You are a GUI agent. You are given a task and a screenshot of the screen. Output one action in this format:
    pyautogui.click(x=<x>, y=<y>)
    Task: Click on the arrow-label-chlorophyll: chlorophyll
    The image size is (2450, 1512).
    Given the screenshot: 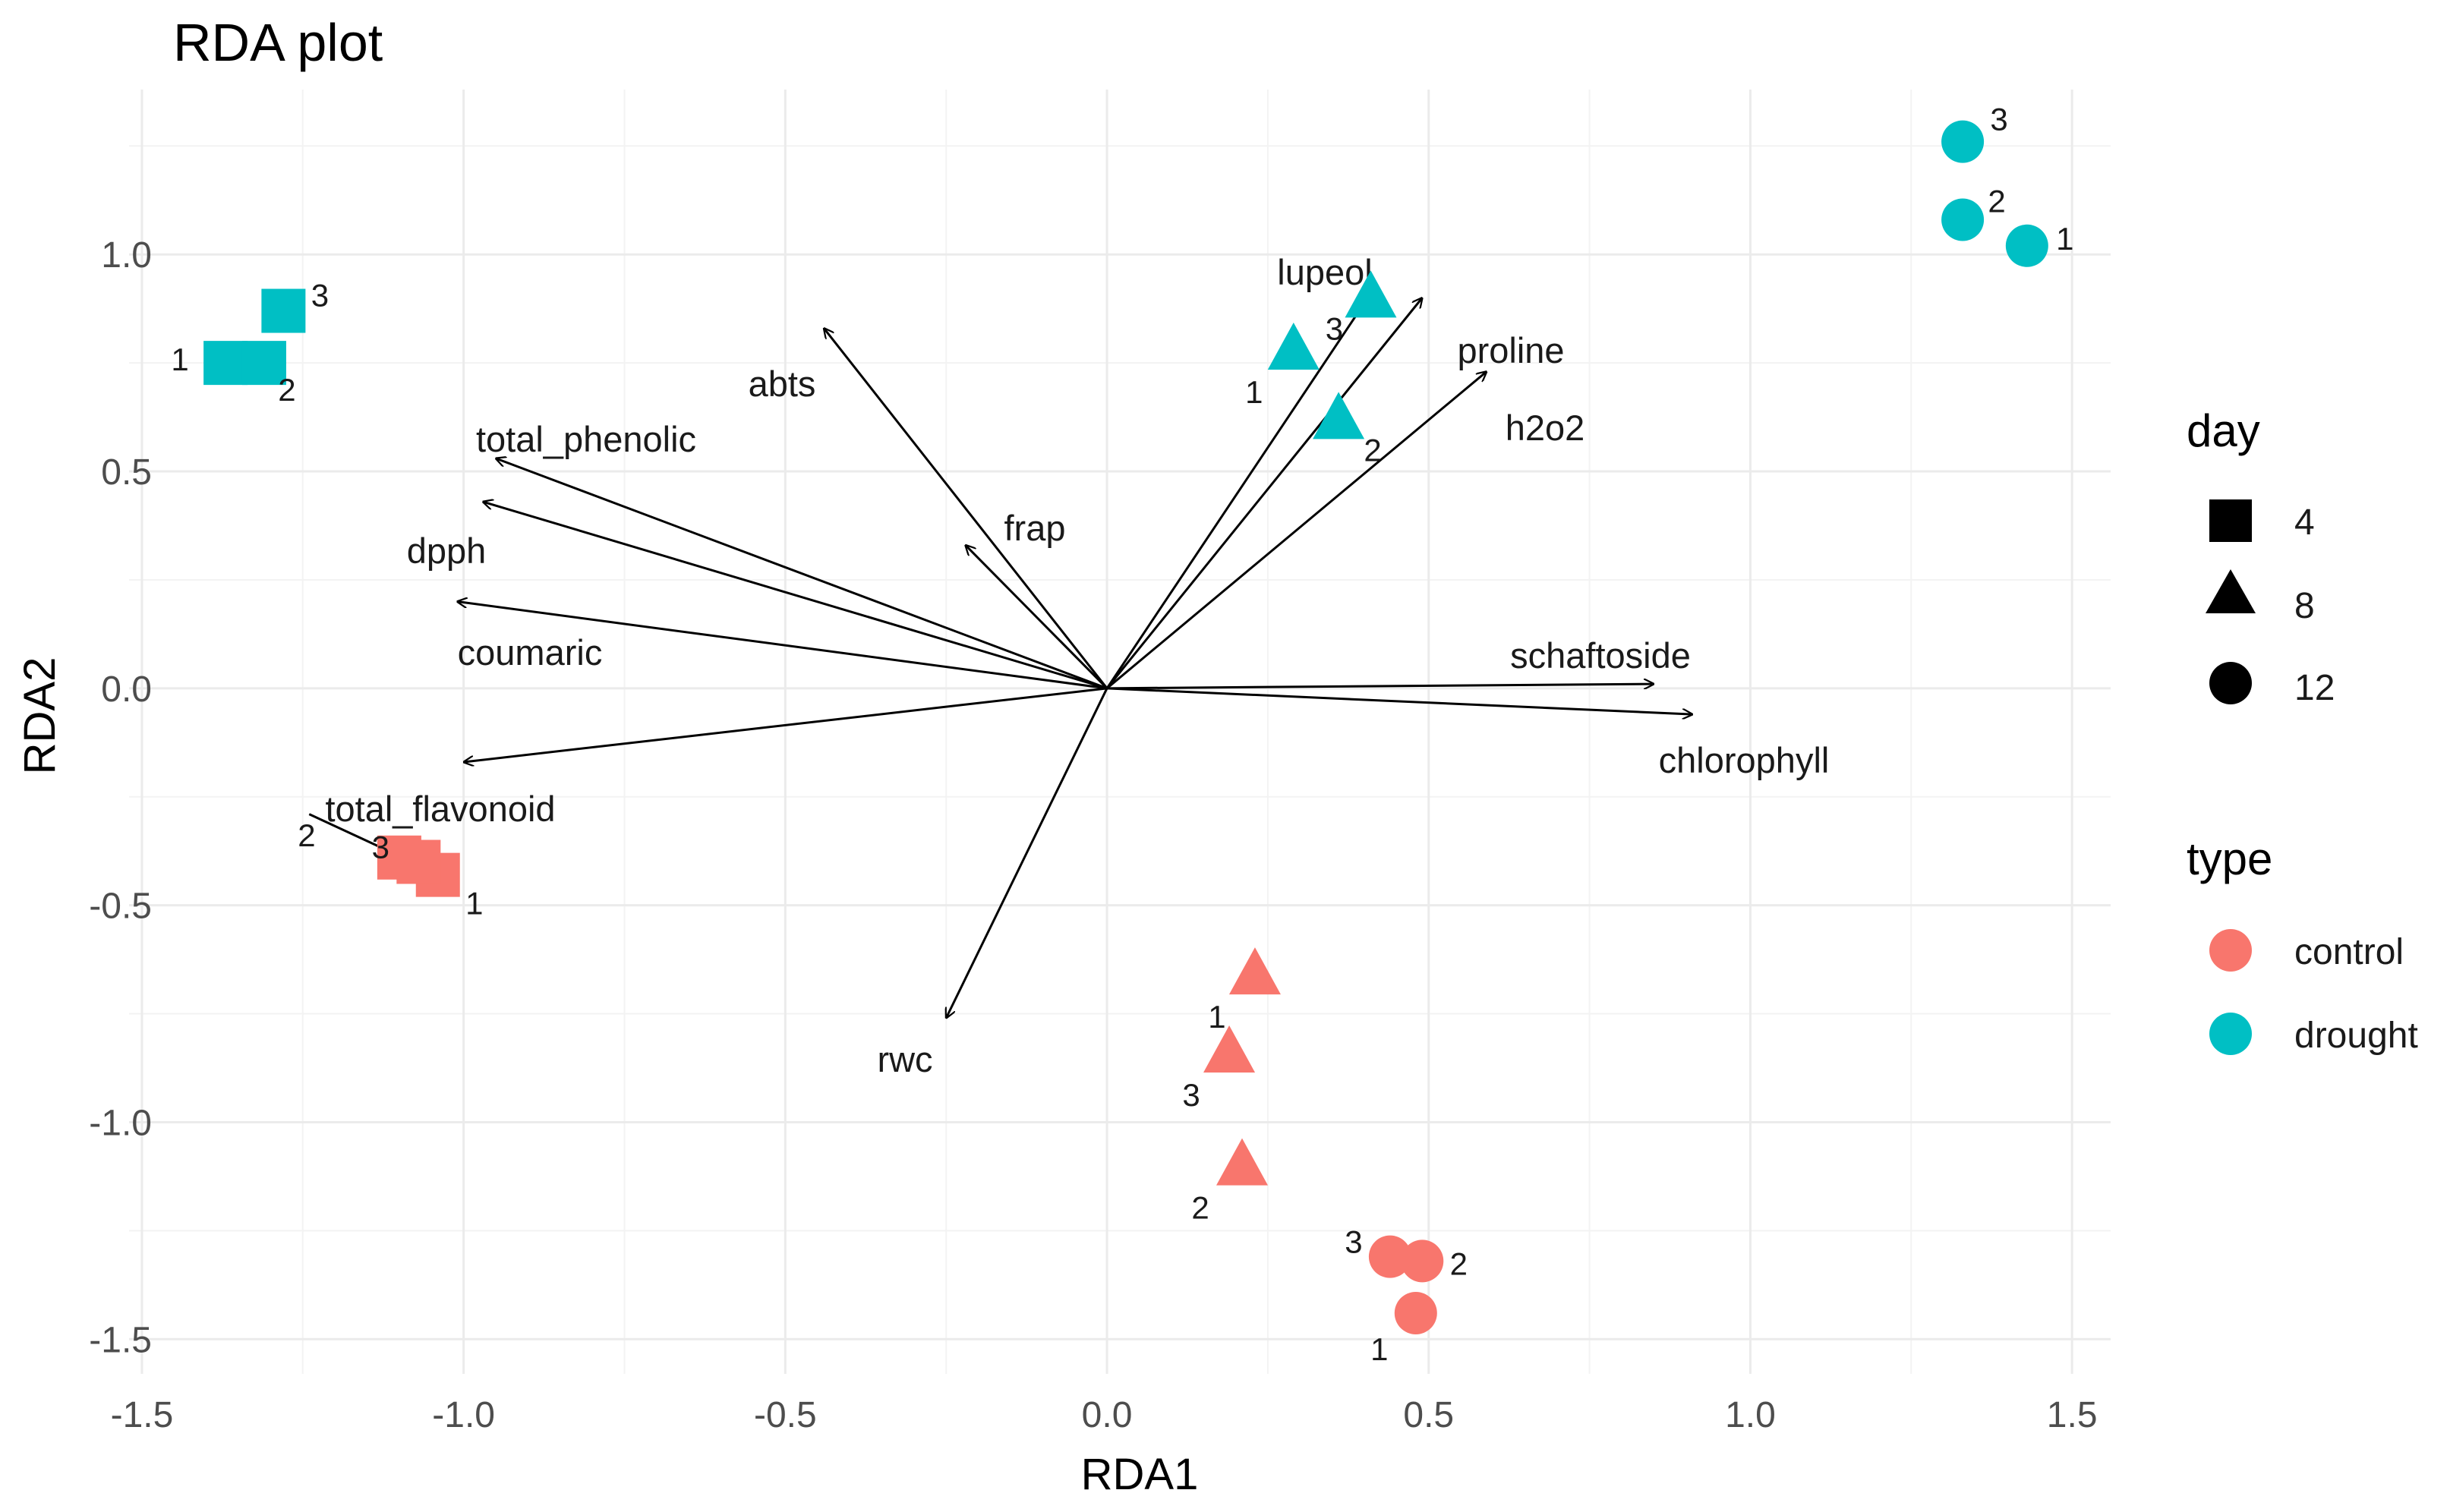 What is the action you would take?
    pyautogui.click(x=1744, y=760)
    